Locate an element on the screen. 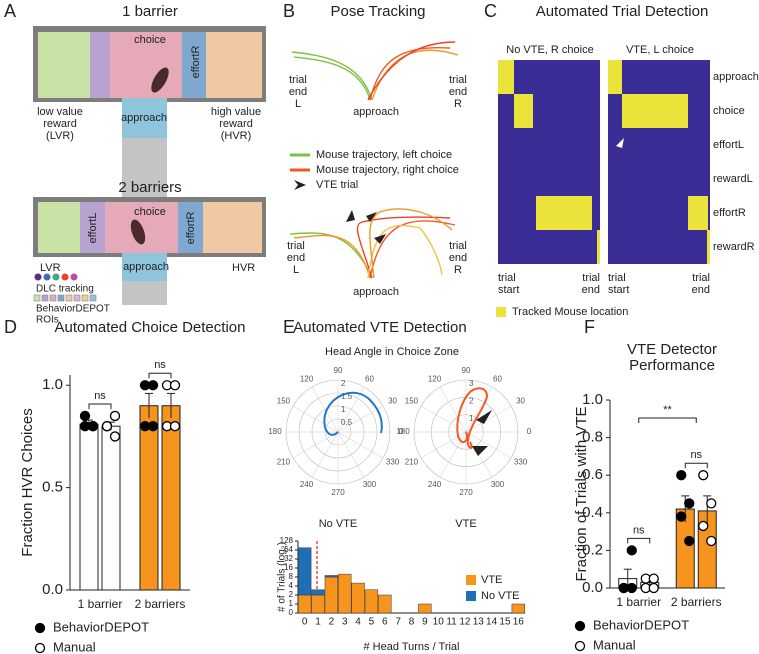 This screenshot has width=759, height=654. chart-title: Automated Choice Detection is located at coordinates (150, 327).